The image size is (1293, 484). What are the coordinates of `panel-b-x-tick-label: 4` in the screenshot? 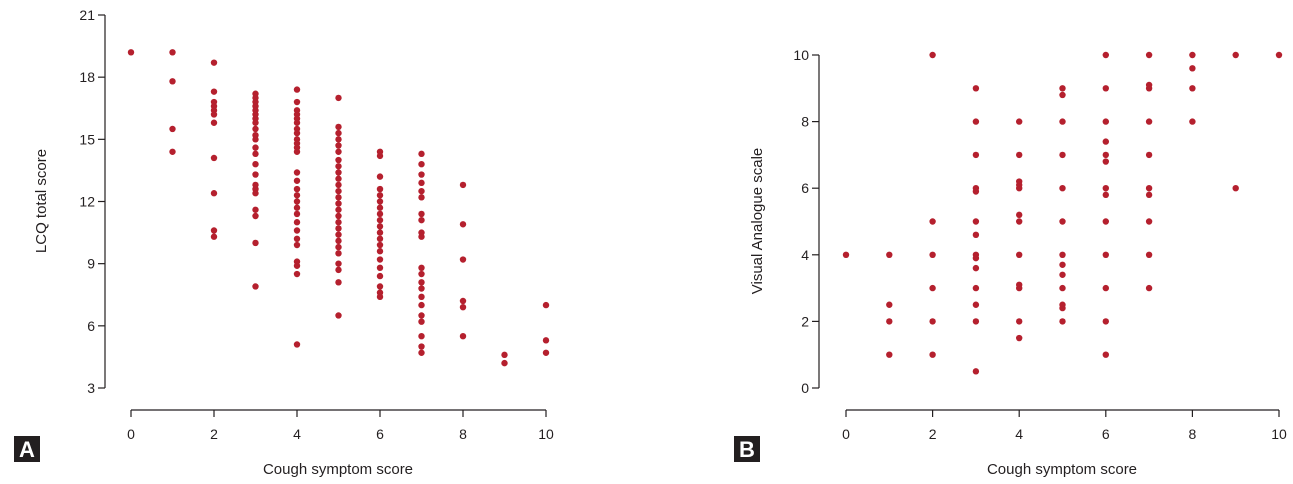 It's located at (1019, 434).